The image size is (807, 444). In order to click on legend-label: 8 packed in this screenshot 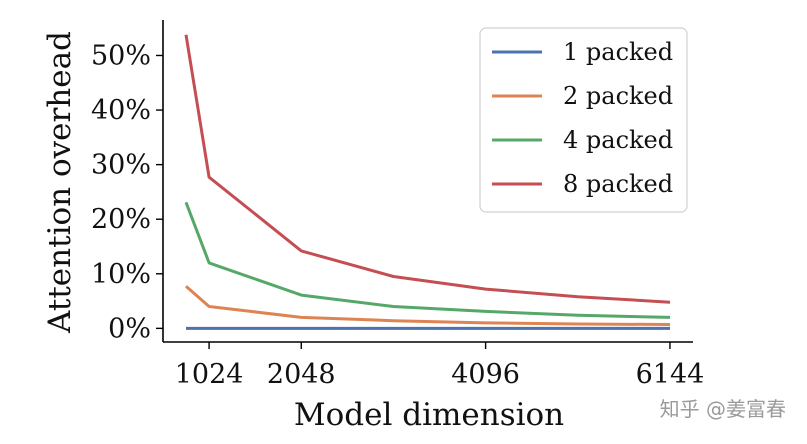, I will do `click(618, 184)`.